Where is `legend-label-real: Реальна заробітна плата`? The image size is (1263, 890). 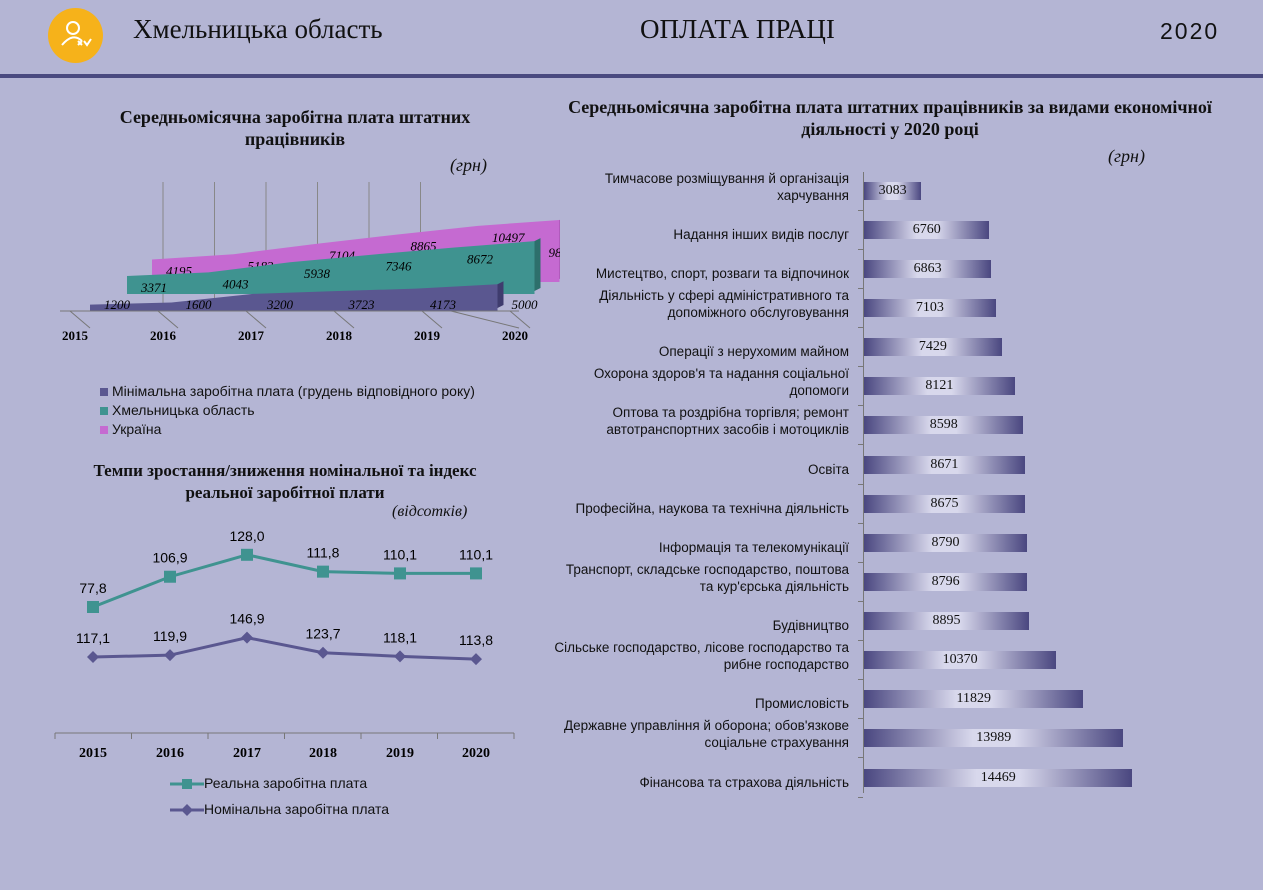
legend-label-real: Реальна заробітна плата is located at coordinates (286, 783).